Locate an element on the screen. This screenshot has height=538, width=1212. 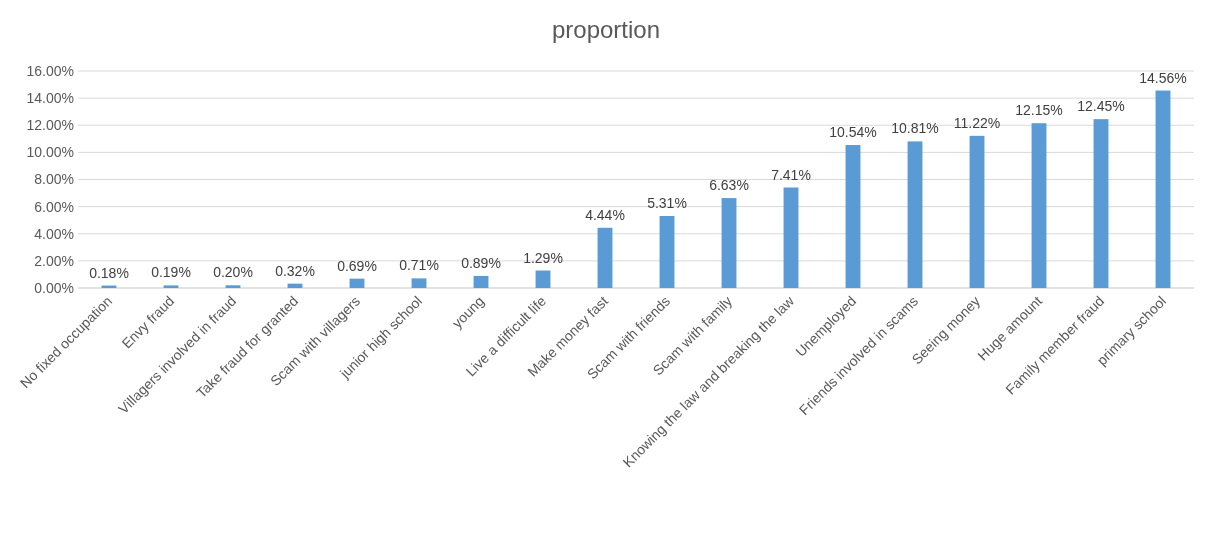
data-label: 7.41% is located at coordinates (791, 174).